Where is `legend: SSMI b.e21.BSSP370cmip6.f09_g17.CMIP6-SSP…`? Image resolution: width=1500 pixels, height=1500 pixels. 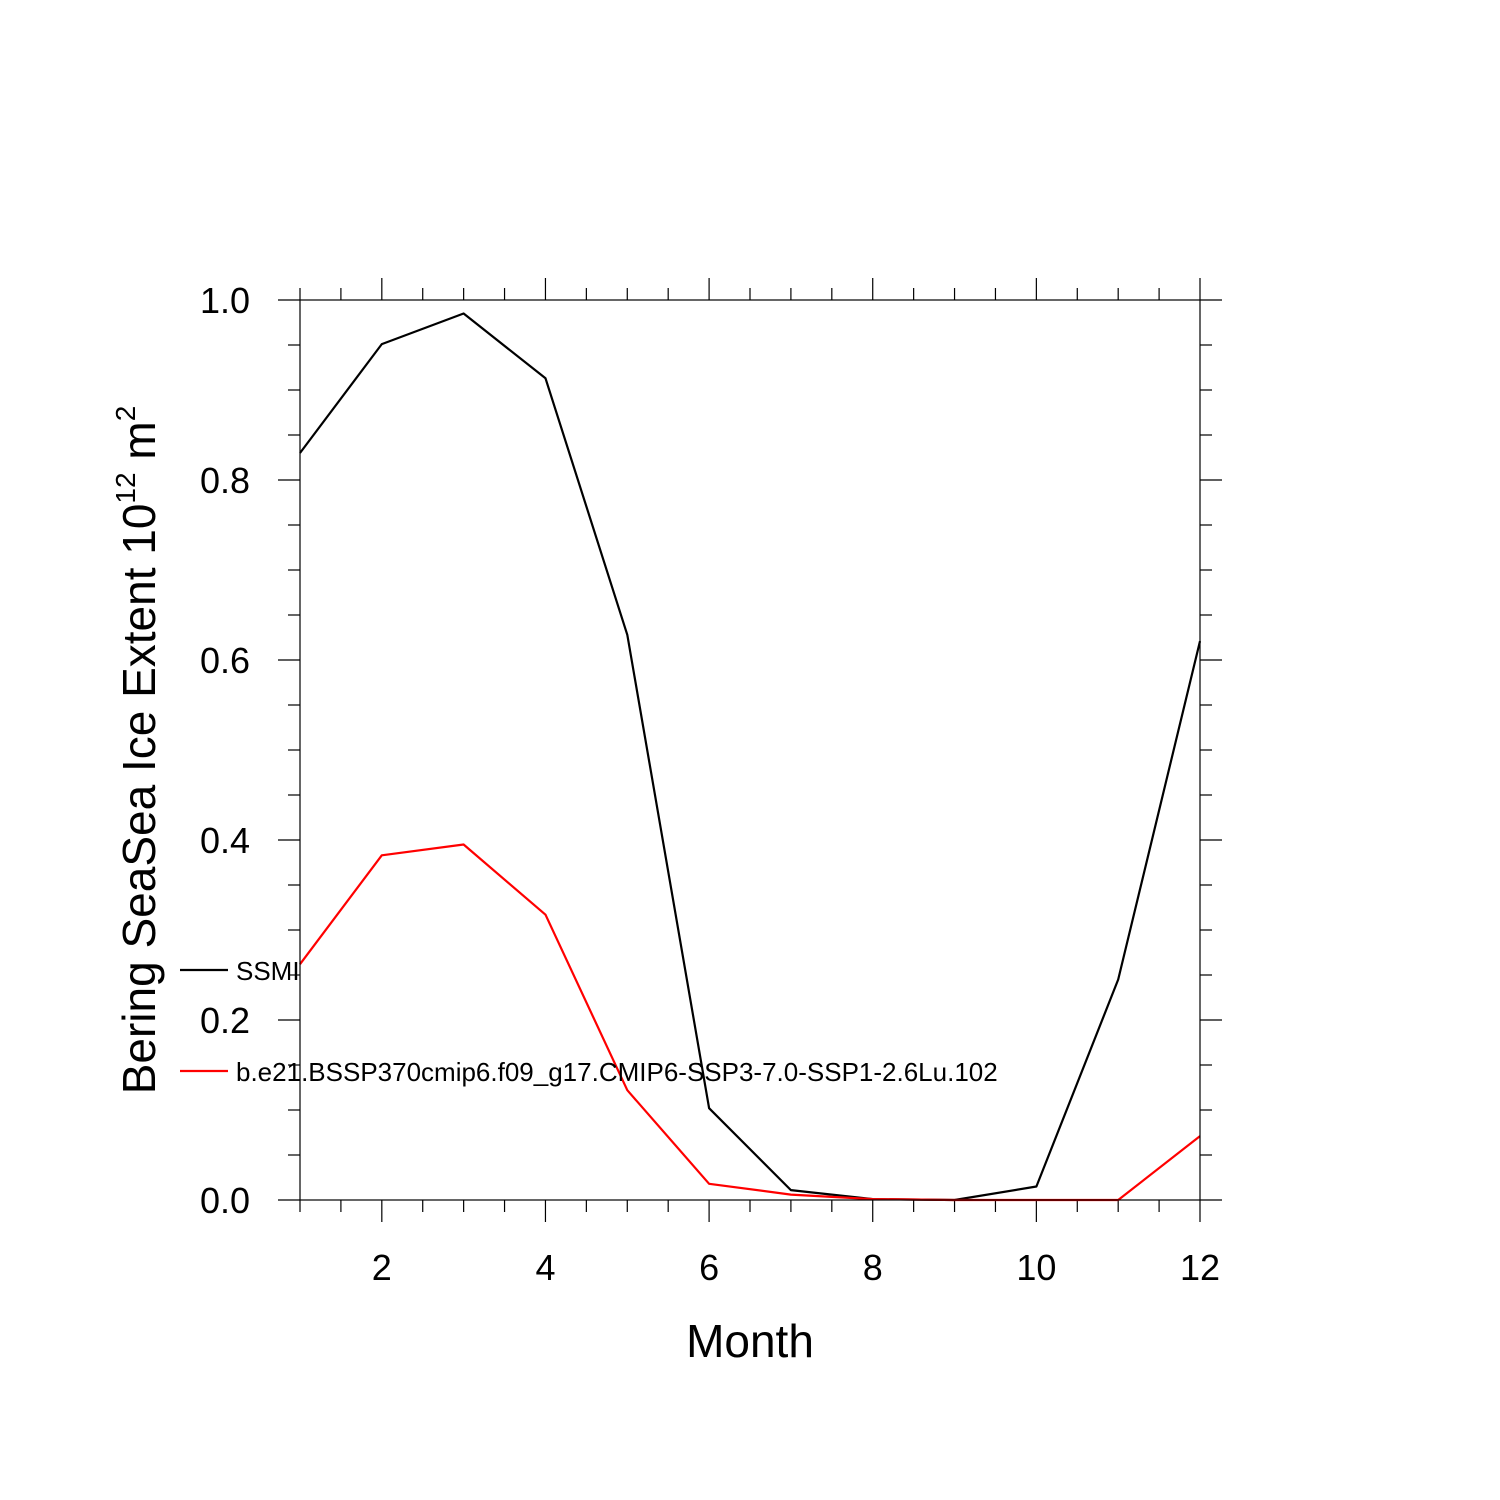 legend: SSMI b.e21.BSSP370cmip6.f09_g17.CMIP6-SSP… is located at coordinates (589, 1021).